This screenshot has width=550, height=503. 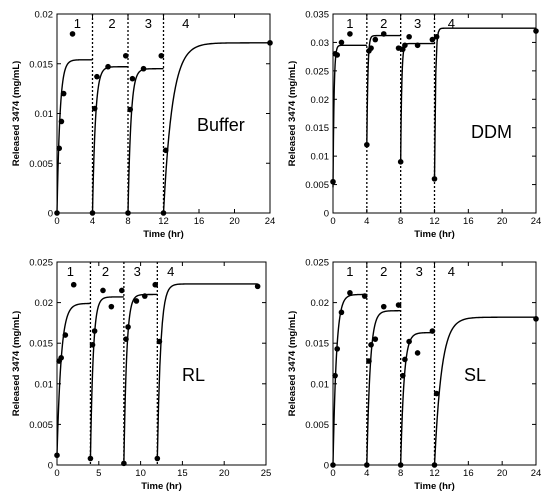 I want to click on panel-label: RL, so click(x=193, y=375).